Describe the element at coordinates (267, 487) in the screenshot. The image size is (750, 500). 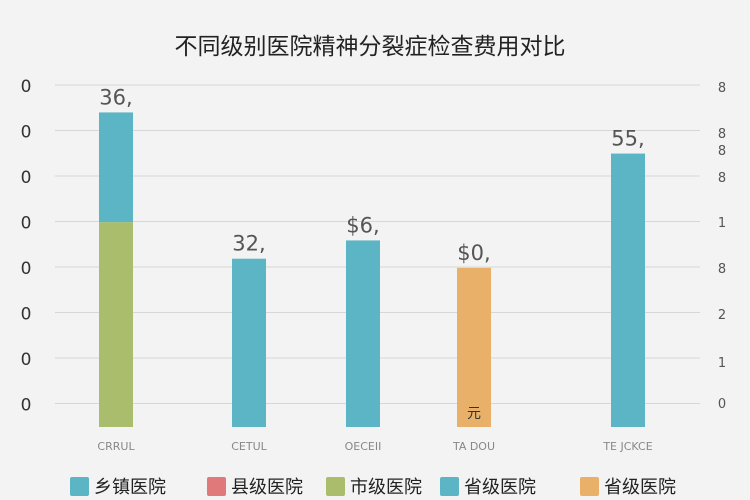
I see `legend-label: 县级医院` at that location.